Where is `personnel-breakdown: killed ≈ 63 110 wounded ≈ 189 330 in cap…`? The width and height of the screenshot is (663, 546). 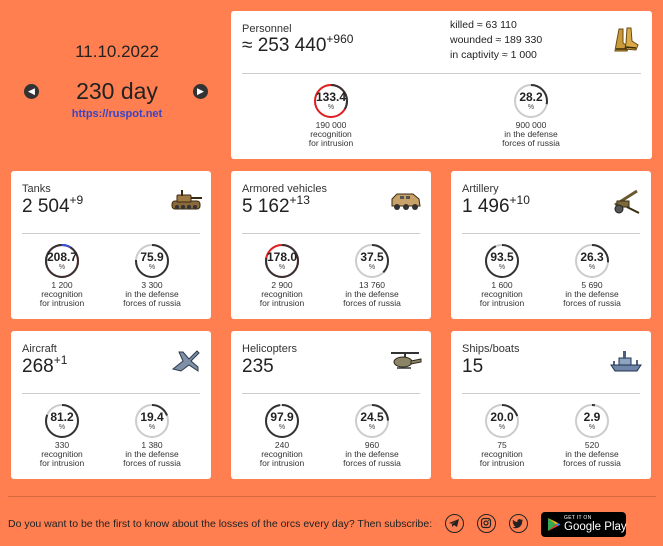 personnel-breakdown: killed ≈ 63 110 wounded ≈ 189 330 in cap… is located at coordinates (496, 40).